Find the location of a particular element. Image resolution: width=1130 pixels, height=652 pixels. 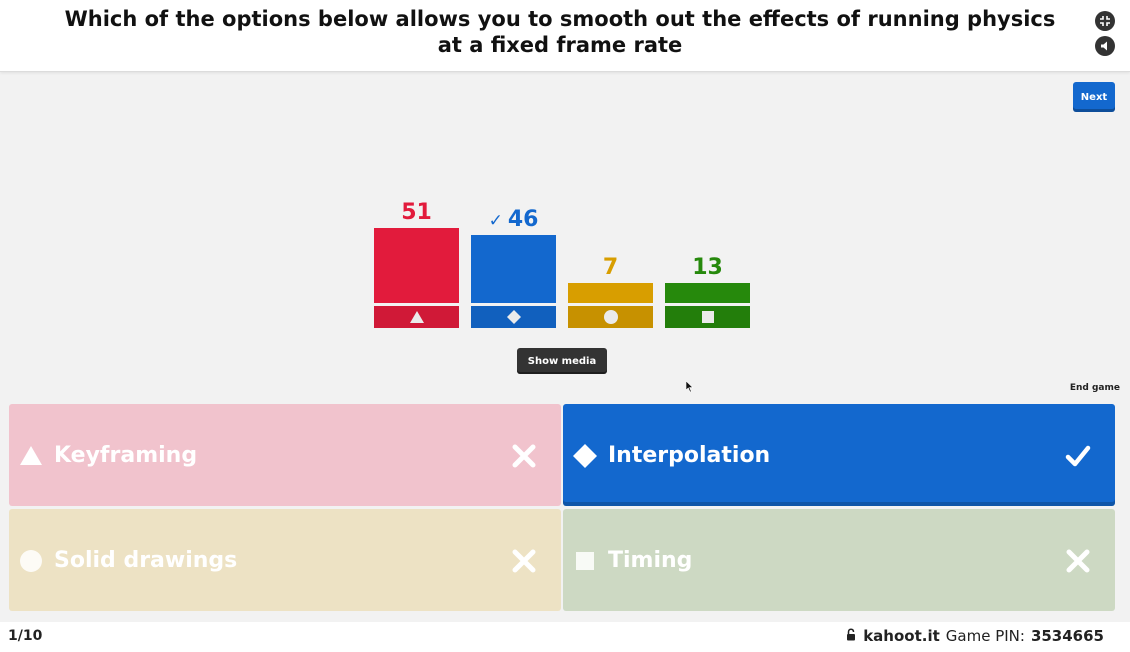

question-counter: 1/10 is located at coordinates (25, 636).